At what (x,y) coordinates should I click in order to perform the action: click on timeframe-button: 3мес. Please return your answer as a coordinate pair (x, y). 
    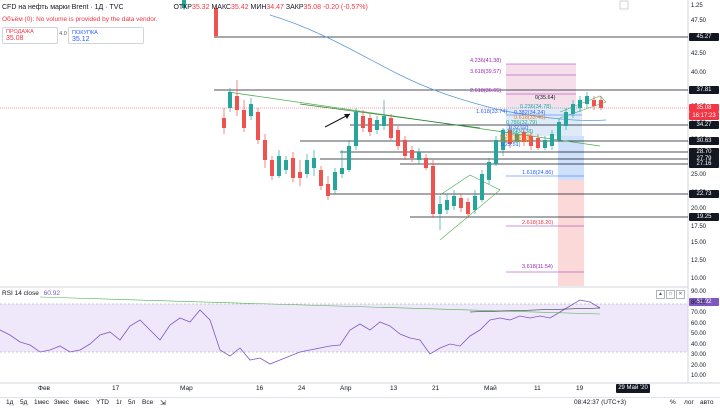
    Looking at the image, I should click on (61, 402).